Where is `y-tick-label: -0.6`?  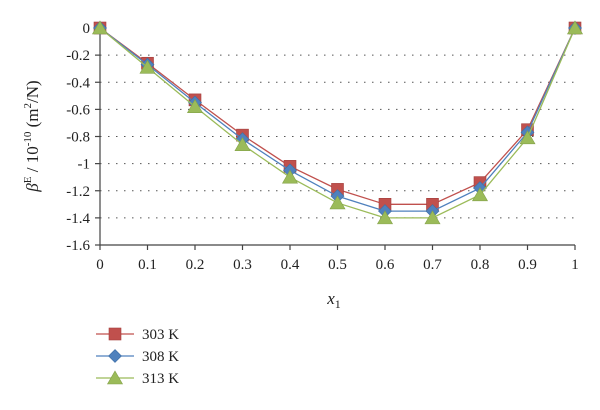
y-tick-label: -0.6 is located at coordinates (78, 110).